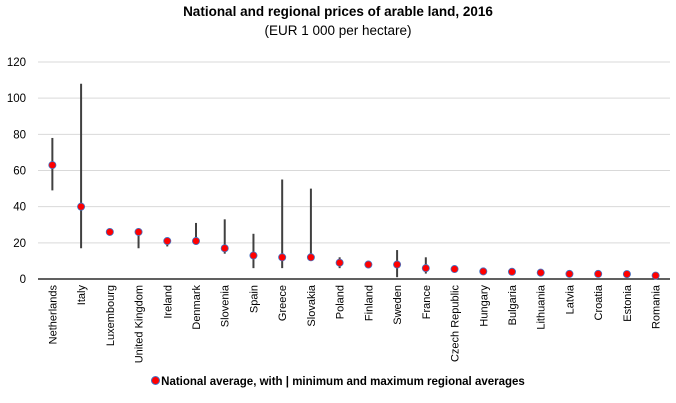 The width and height of the screenshot is (676, 403). What do you see at coordinates (226, 305) in the screenshot?
I see `x-tick-label: Slovenia` at bounding box center [226, 305].